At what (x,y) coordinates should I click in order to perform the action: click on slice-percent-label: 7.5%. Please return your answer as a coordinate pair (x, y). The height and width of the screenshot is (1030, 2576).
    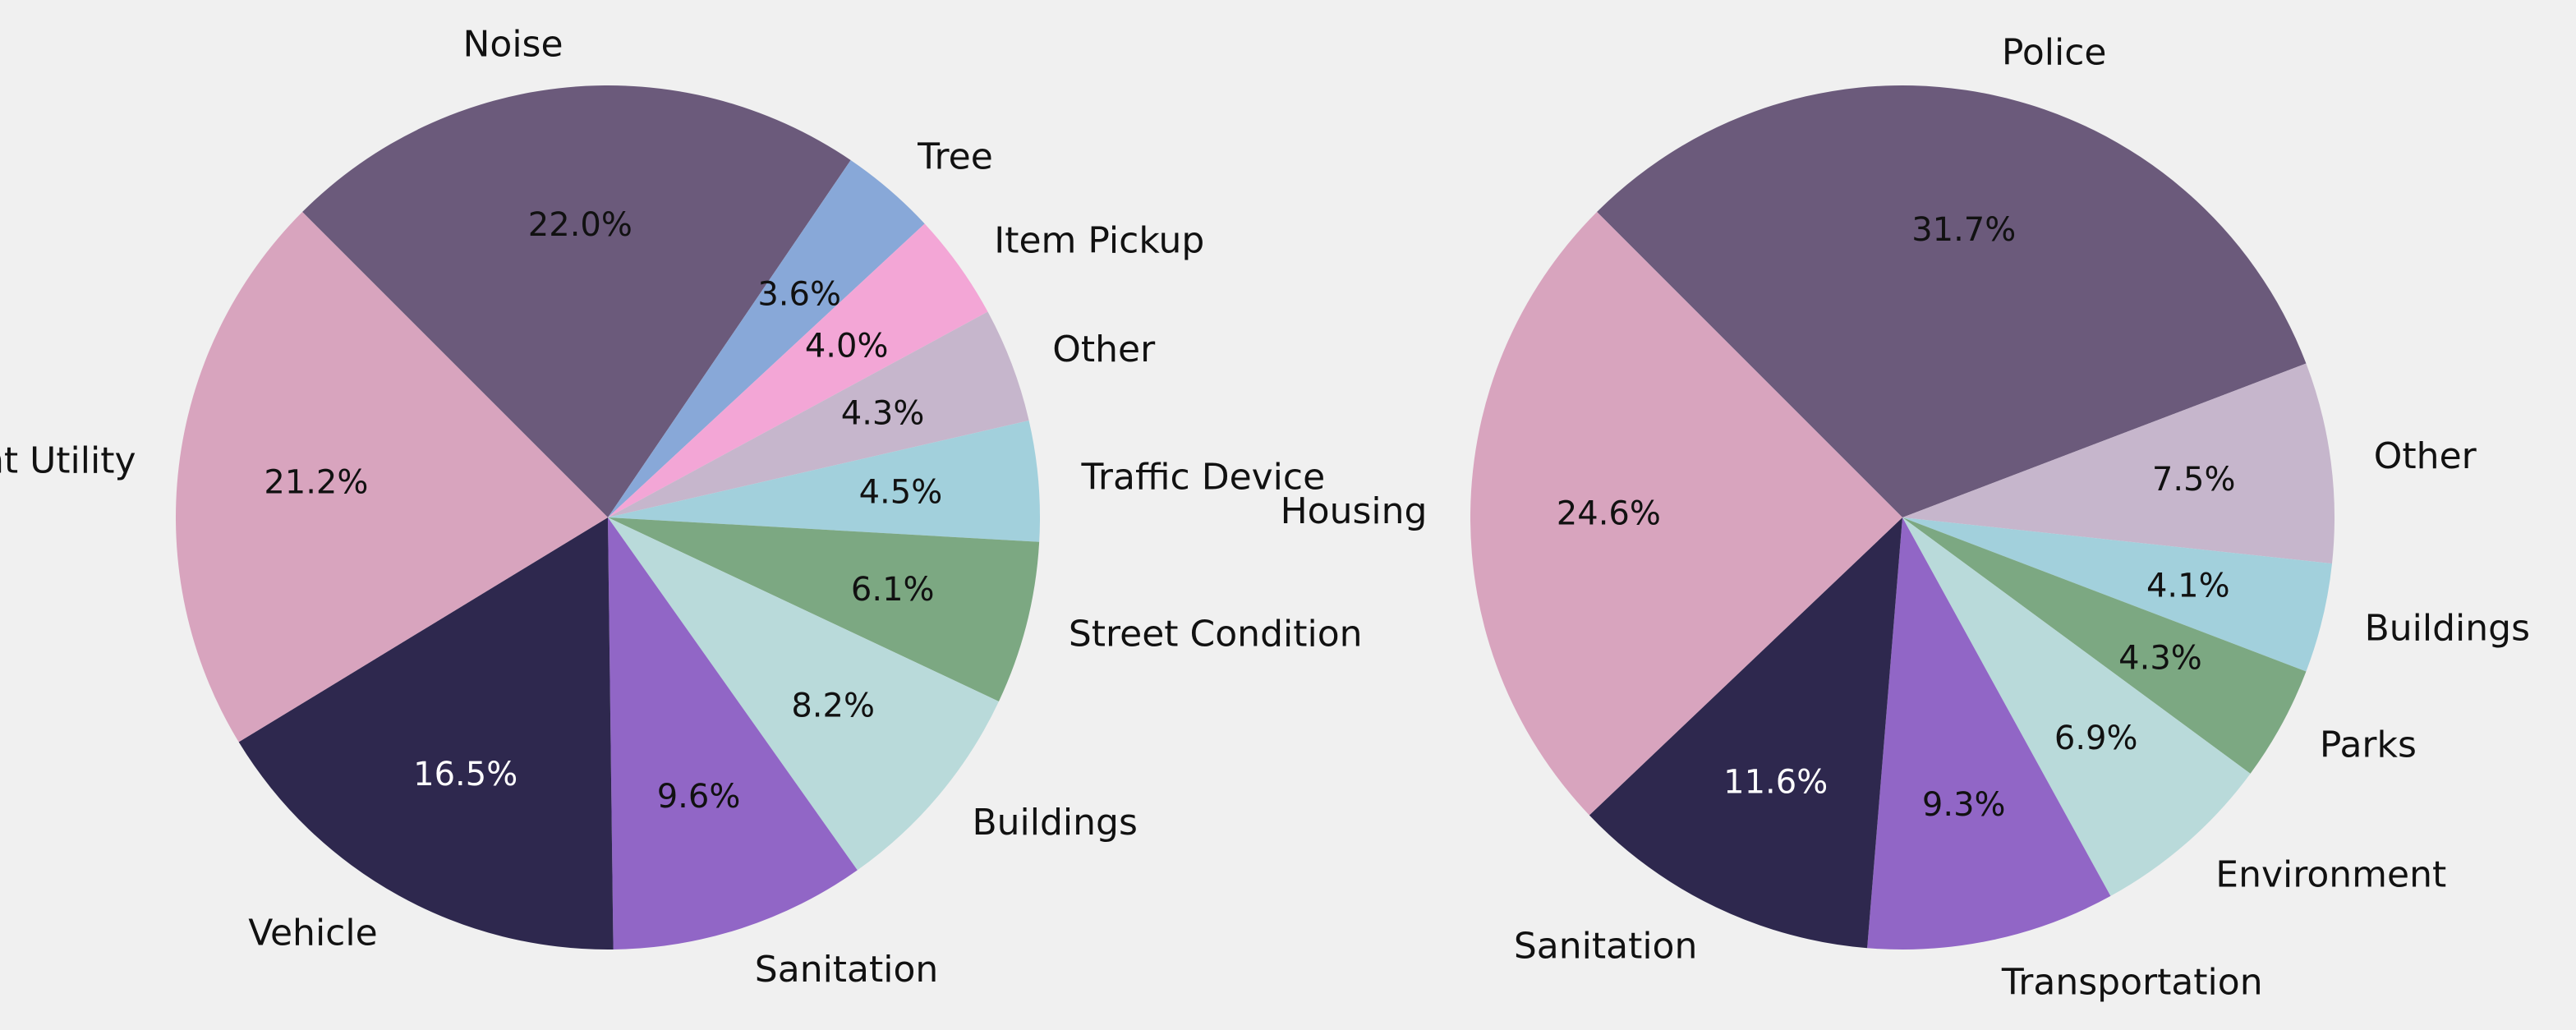
    Looking at the image, I should click on (2194, 480).